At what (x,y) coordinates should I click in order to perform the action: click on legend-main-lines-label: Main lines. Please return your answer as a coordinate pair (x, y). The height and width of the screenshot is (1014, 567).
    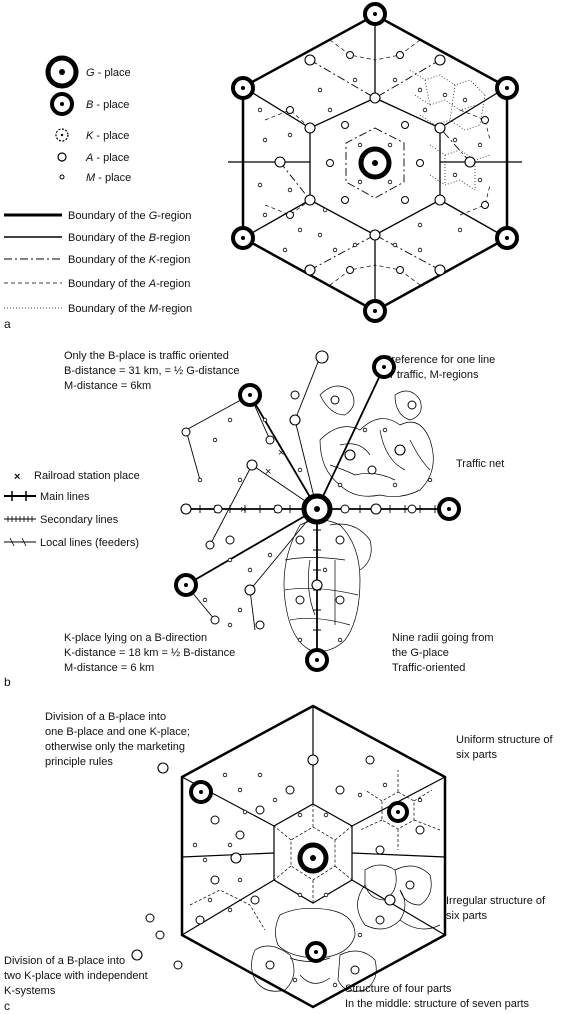
    Looking at the image, I should click on (65, 497).